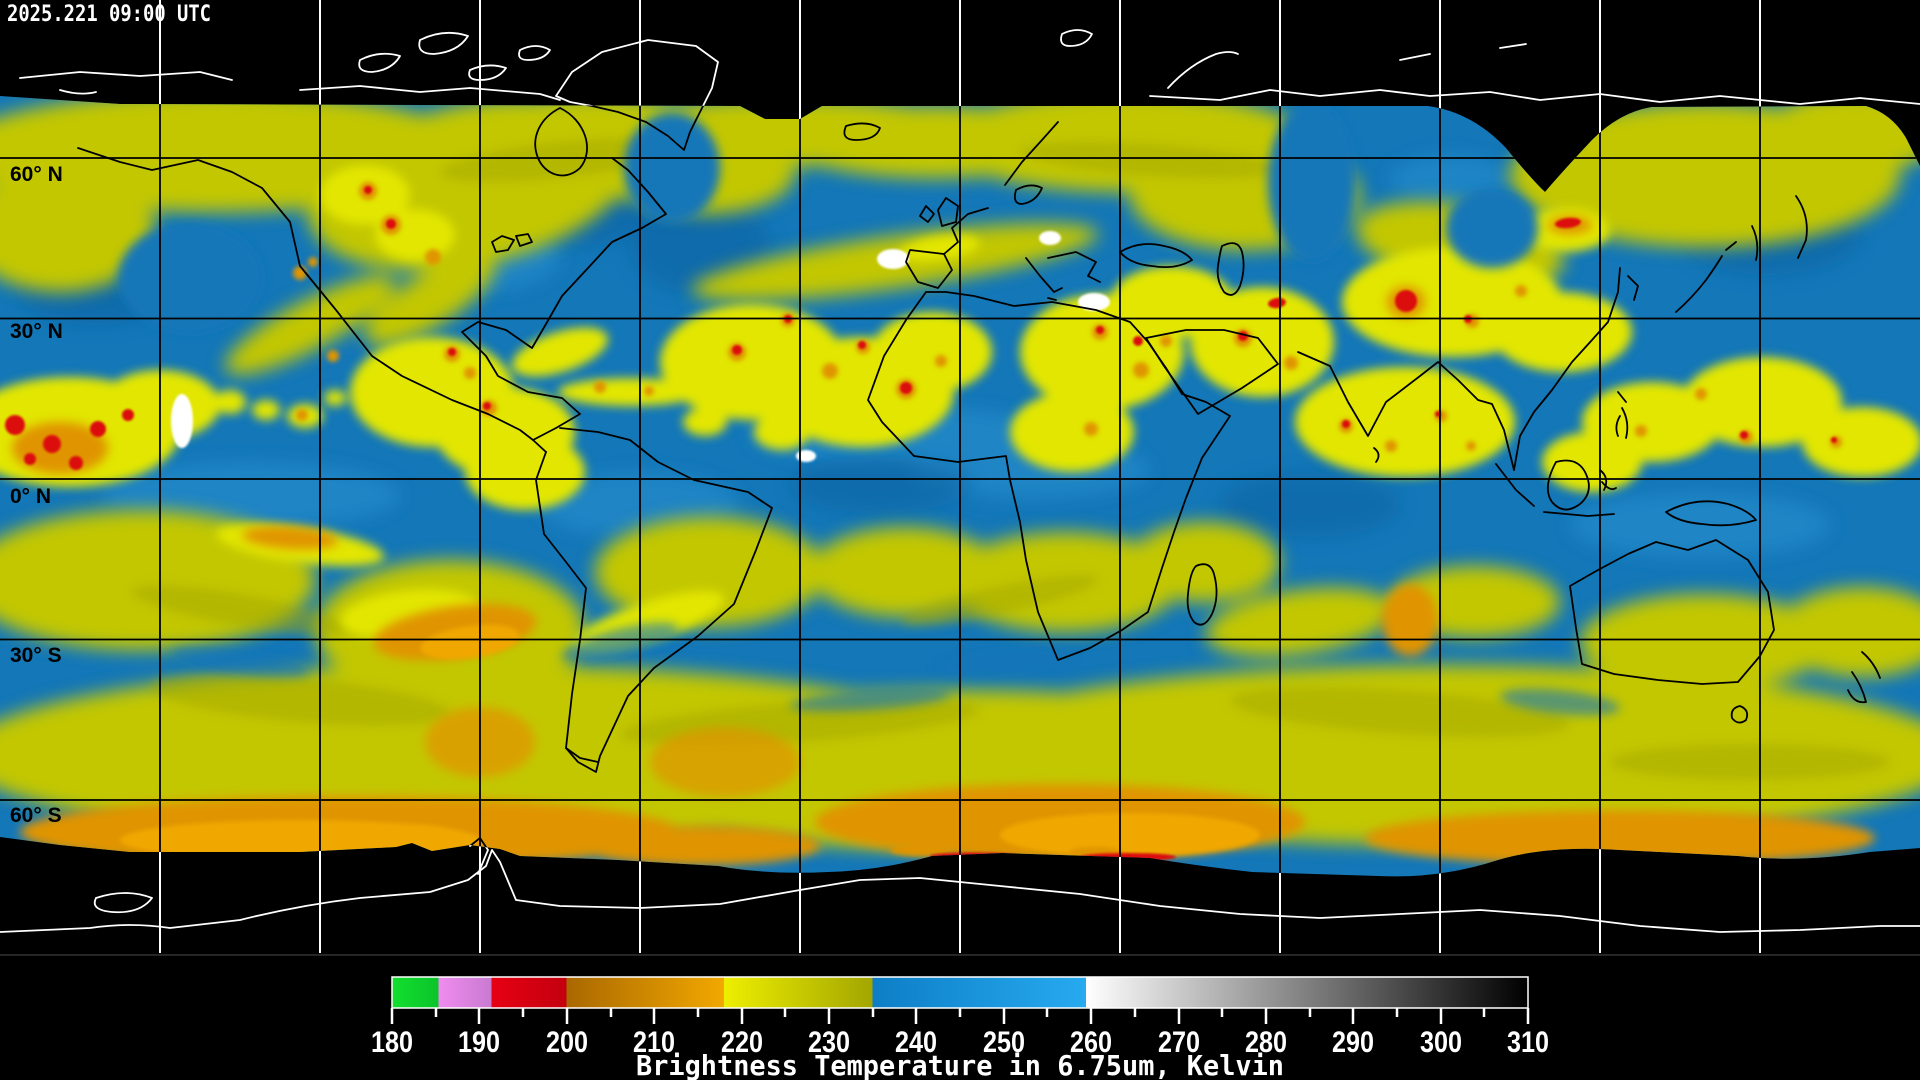 The width and height of the screenshot is (1920, 1080). I want to click on cb-label-210: 210, so click(654, 1042).